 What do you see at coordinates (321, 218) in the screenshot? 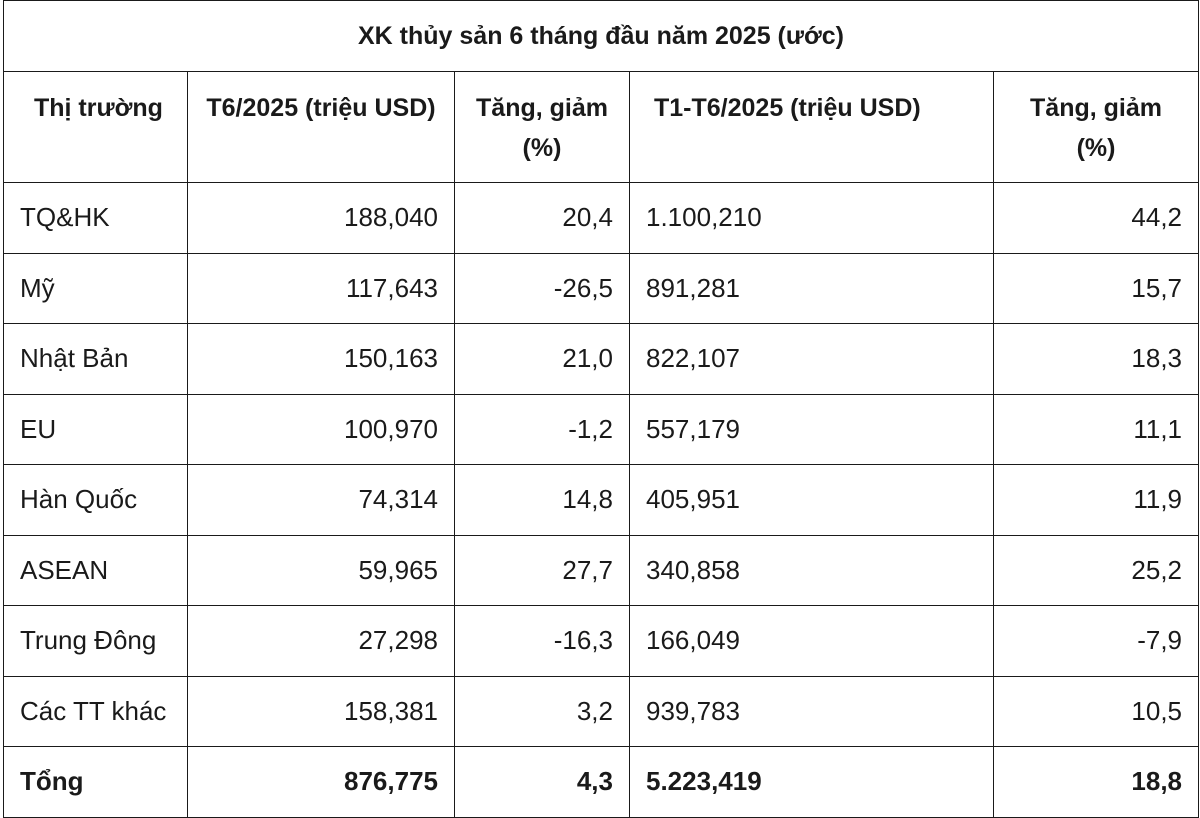
I see `cell-june-value: 188,040` at bounding box center [321, 218].